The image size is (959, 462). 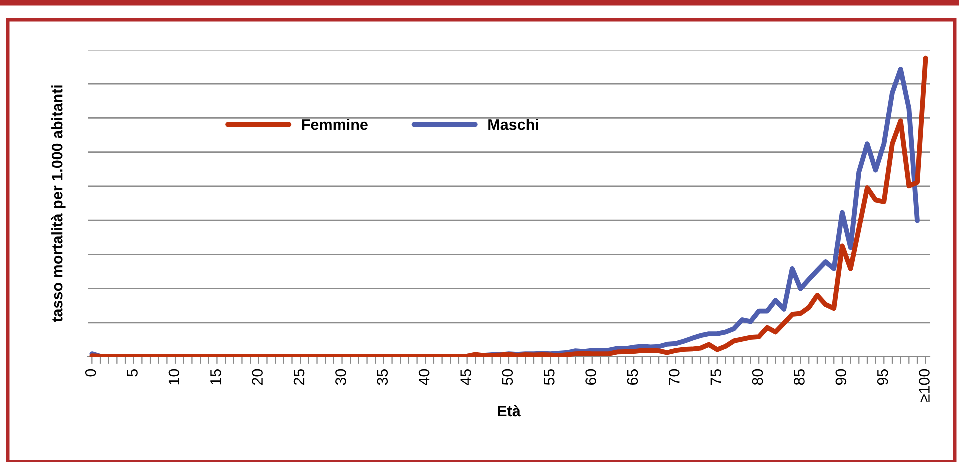 I want to click on x-axis-title: Età, so click(x=509, y=411).